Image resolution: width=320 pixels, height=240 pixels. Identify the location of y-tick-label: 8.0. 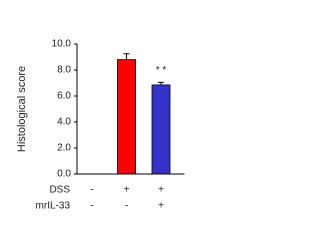
(64, 70).